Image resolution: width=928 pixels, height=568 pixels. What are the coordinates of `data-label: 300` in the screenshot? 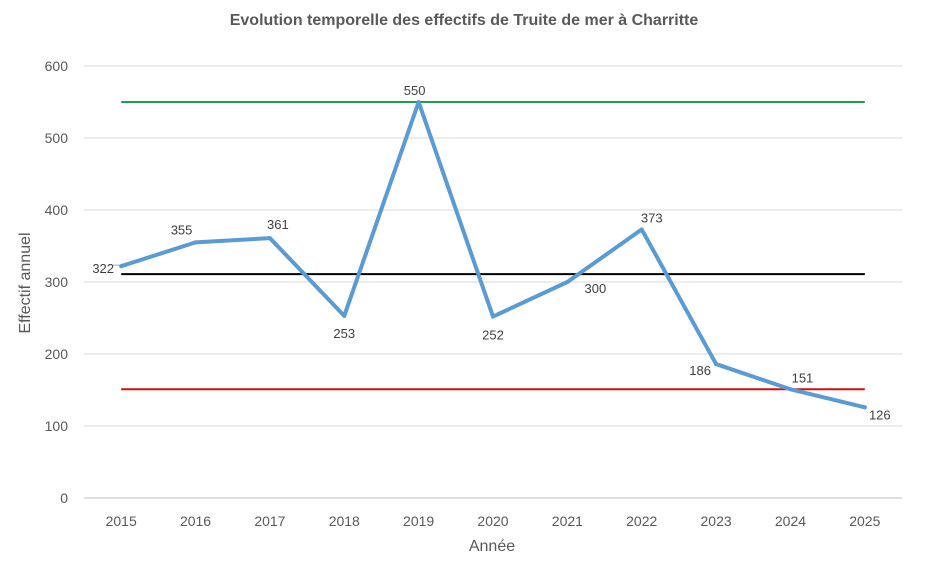 It's located at (596, 288).